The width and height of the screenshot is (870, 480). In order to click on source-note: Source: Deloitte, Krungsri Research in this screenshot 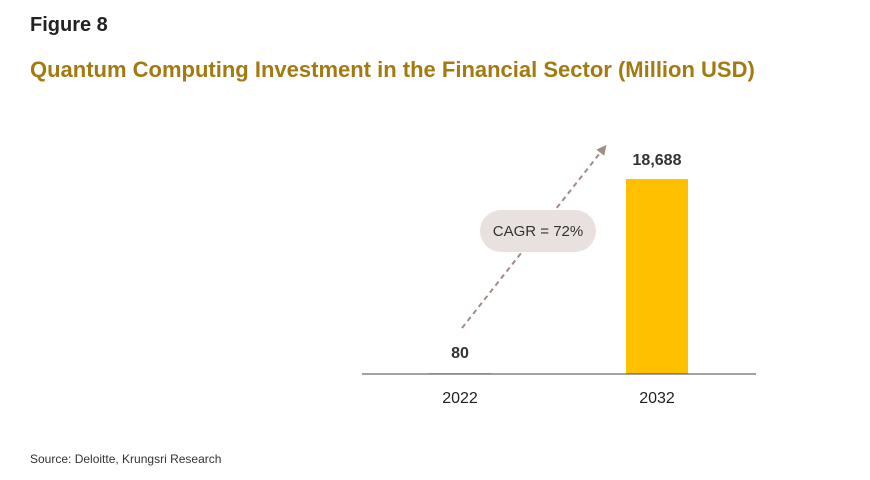, I will do `click(126, 459)`.